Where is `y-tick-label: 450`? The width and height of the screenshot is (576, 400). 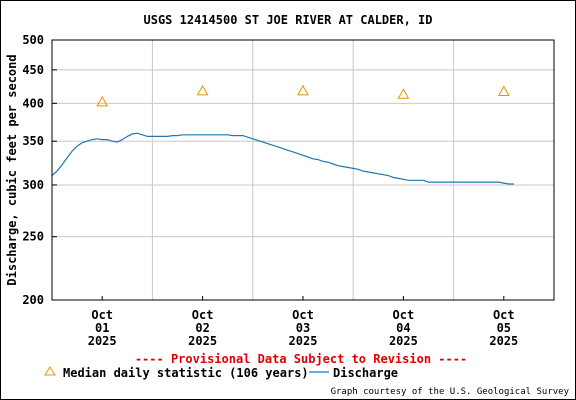 y-tick-label: 450 is located at coordinates (33, 70).